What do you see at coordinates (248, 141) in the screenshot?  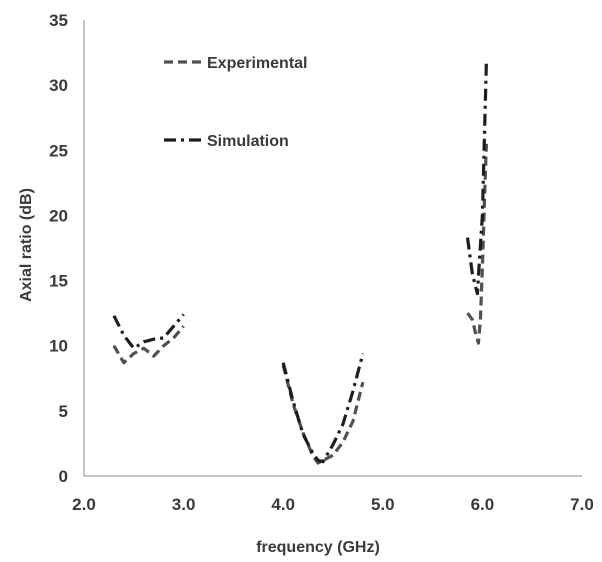 I see `legend-label-simulation: Simulation` at bounding box center [248, 141].